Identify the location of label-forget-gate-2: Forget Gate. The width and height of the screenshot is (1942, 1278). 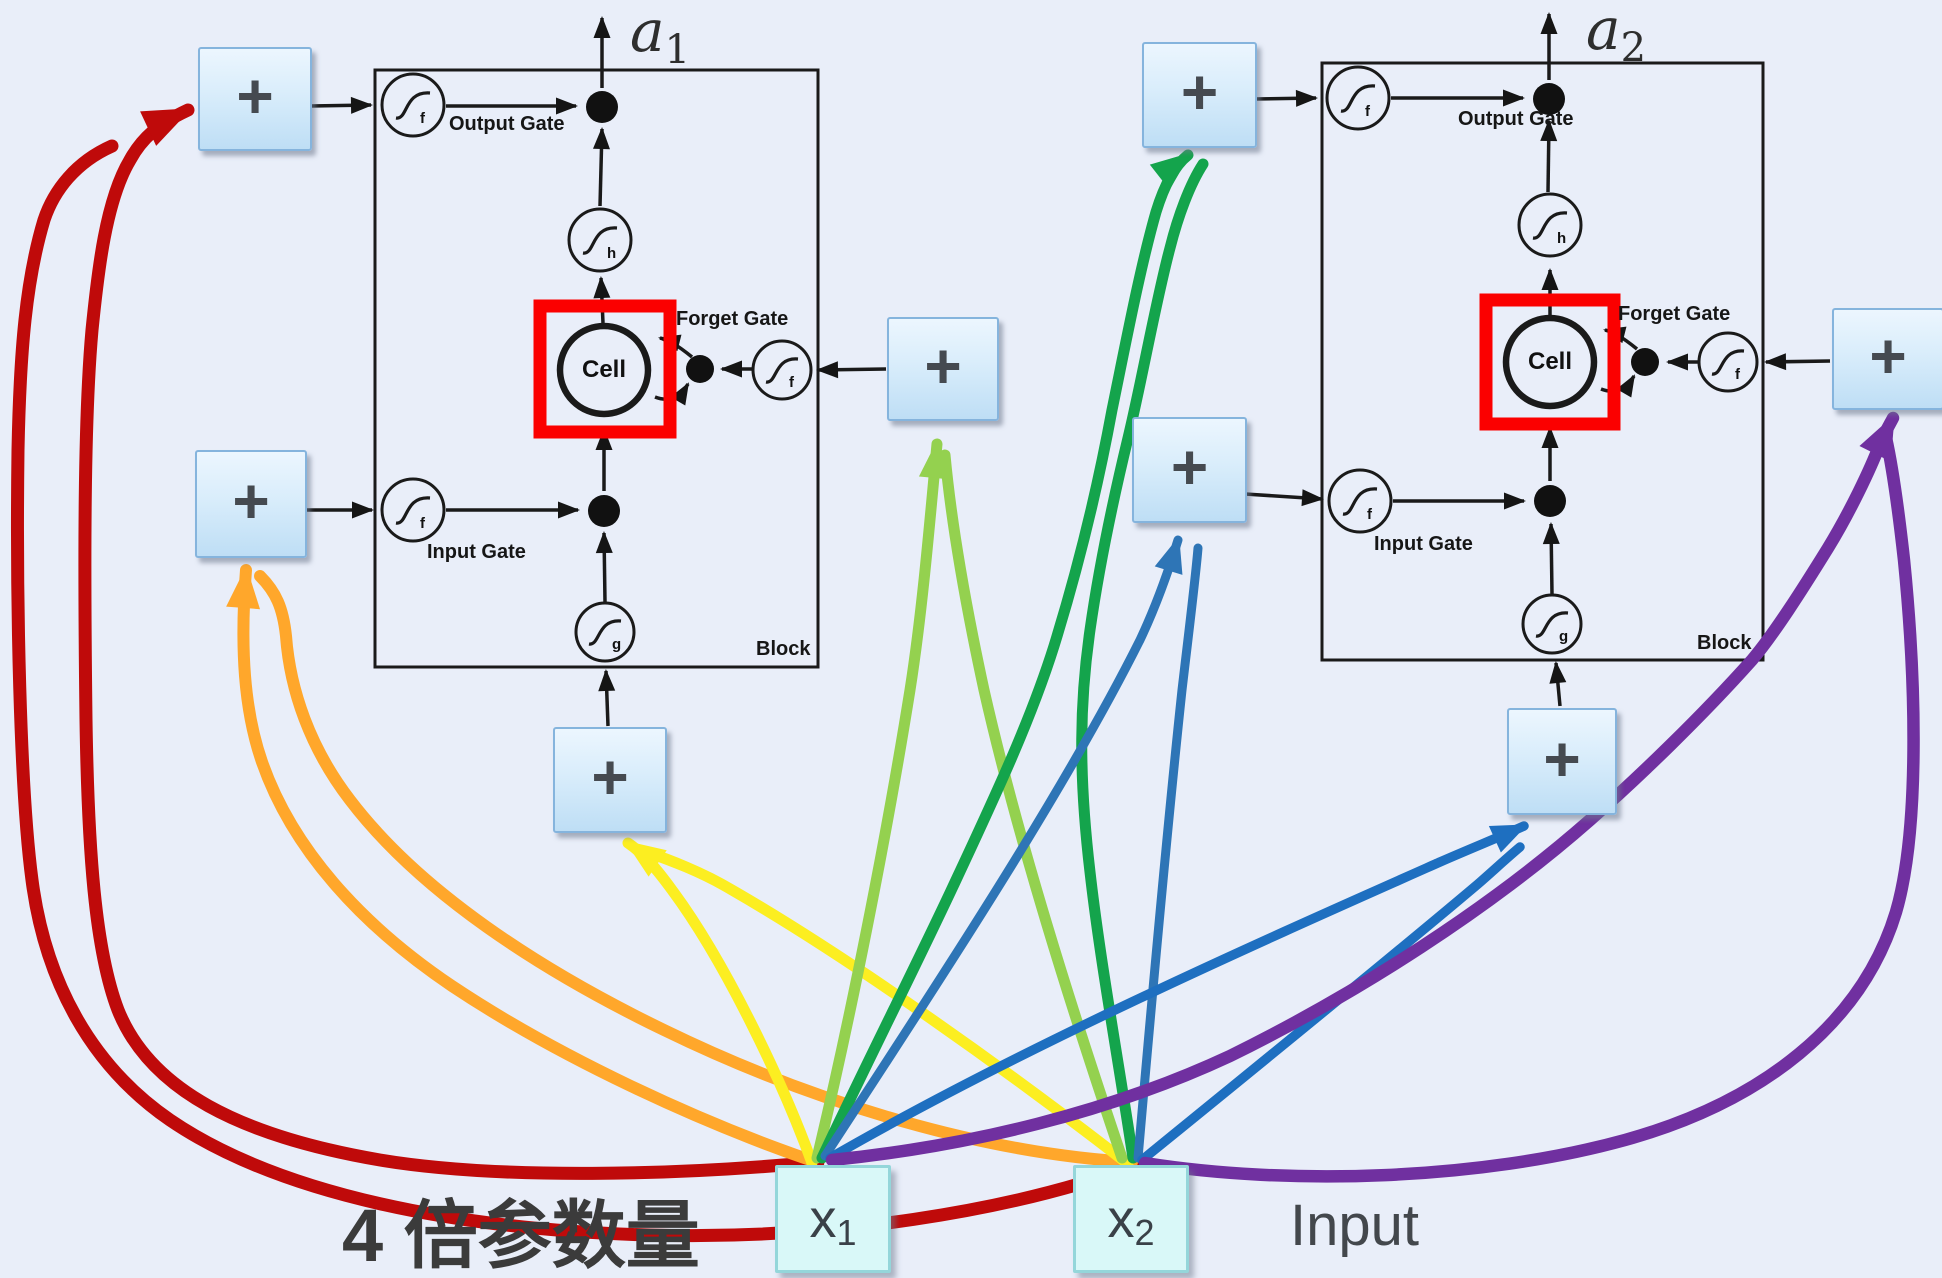
(1674, 314).